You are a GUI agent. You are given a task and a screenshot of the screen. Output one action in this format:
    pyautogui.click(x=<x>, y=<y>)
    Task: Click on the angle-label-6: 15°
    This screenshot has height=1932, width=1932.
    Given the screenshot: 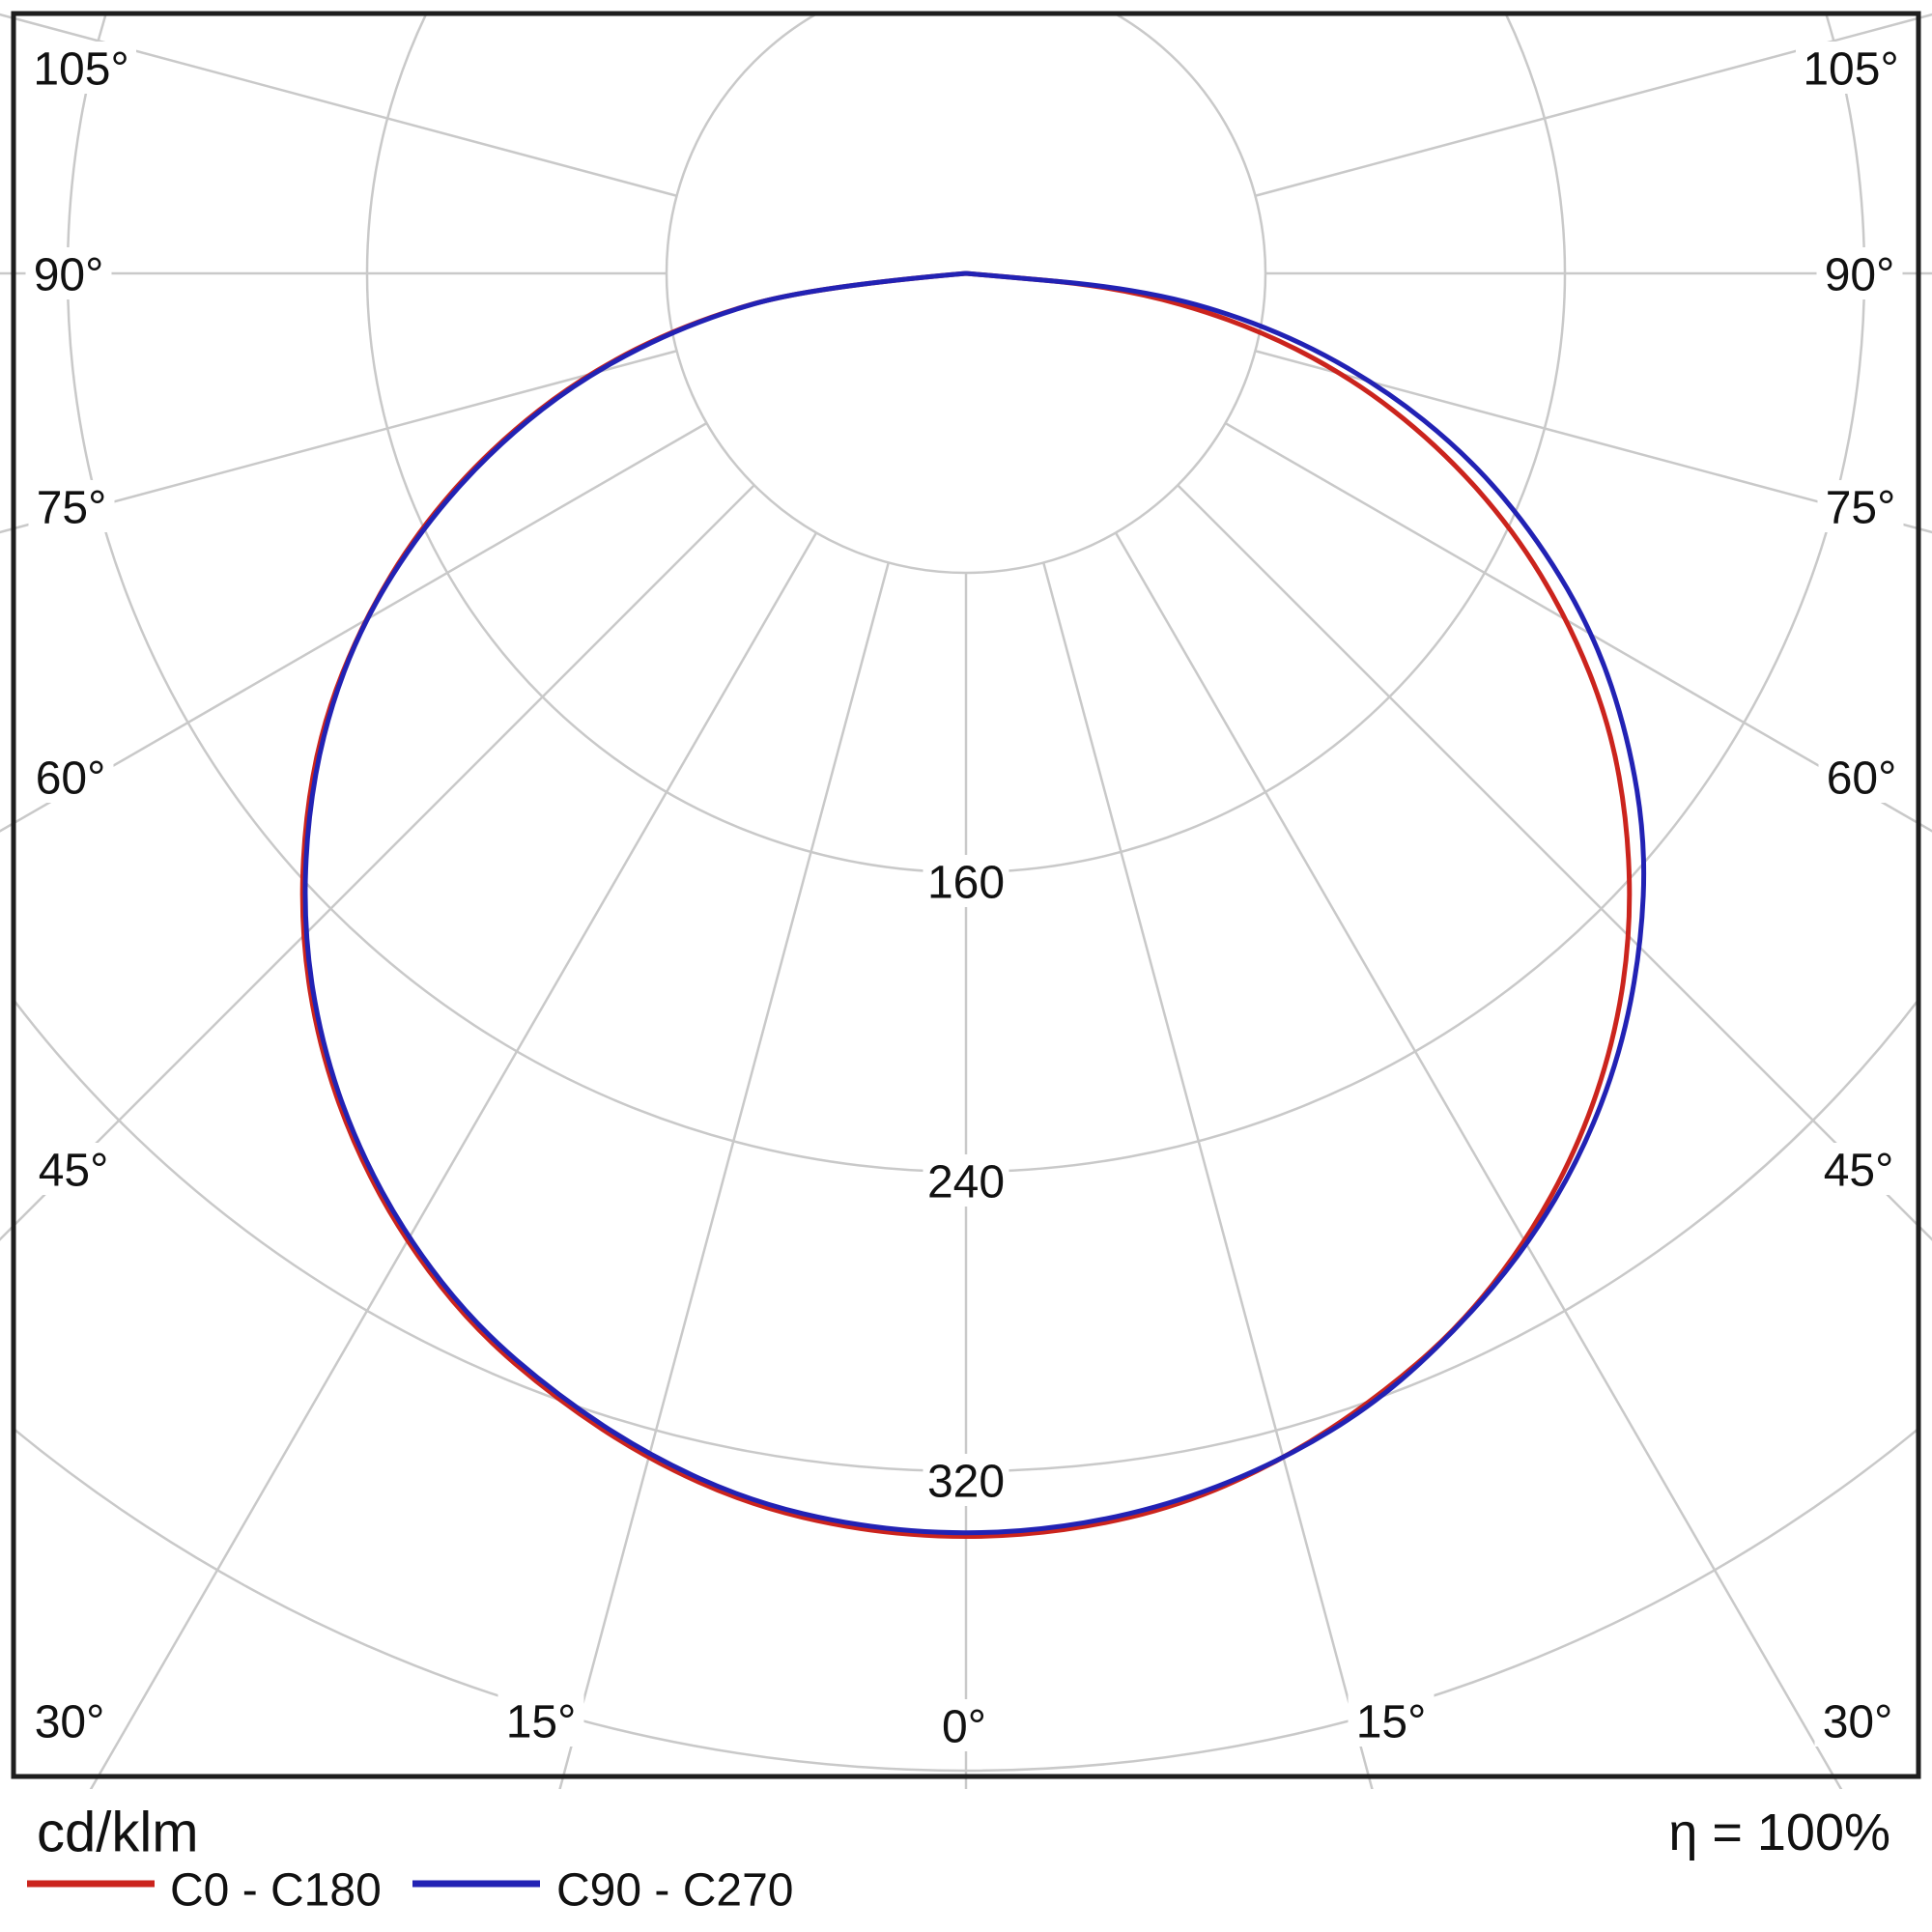 What is the action you would take?
    pyautogui.click(x=541, y=1722)
    